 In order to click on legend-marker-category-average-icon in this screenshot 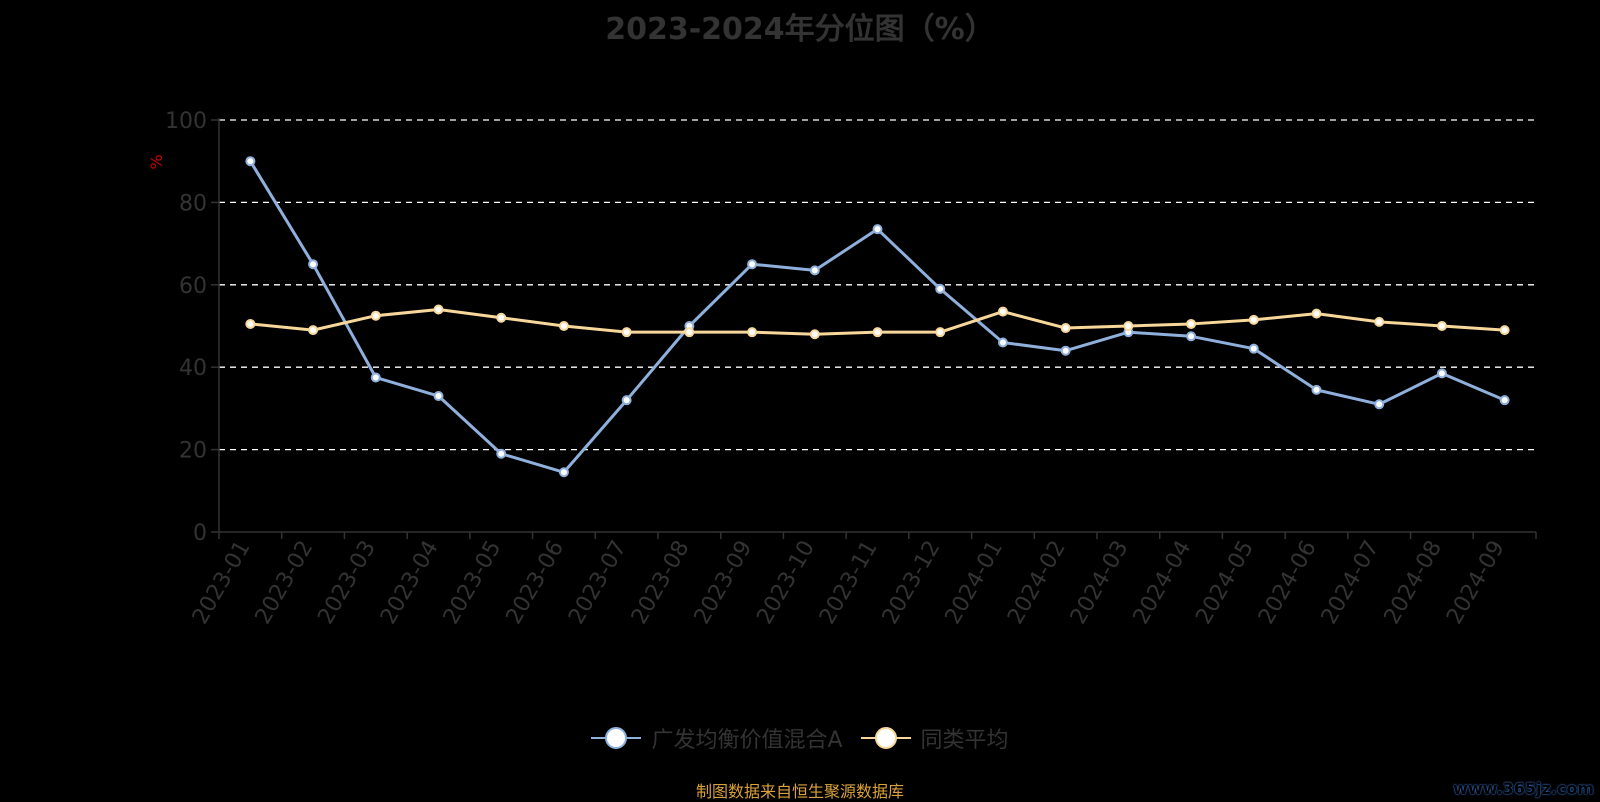, I will do `click(885, 738)`.